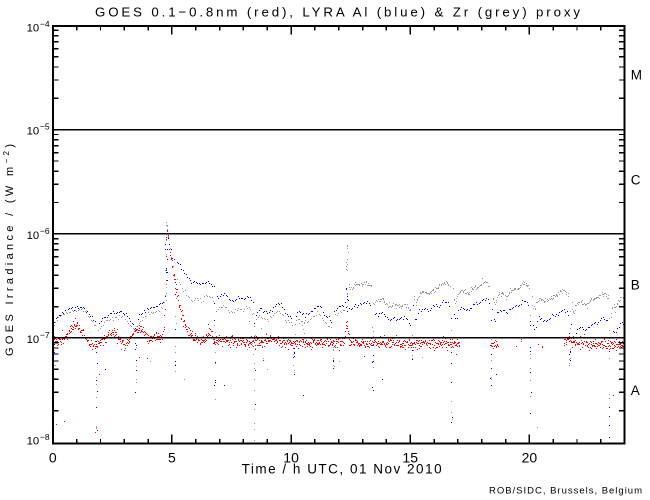 This screenshot has height=500, width=650. What do you see at coordinates (45, 437) in the screenshot?
I see `svg-text: −8` at bounding box center [45, 437].